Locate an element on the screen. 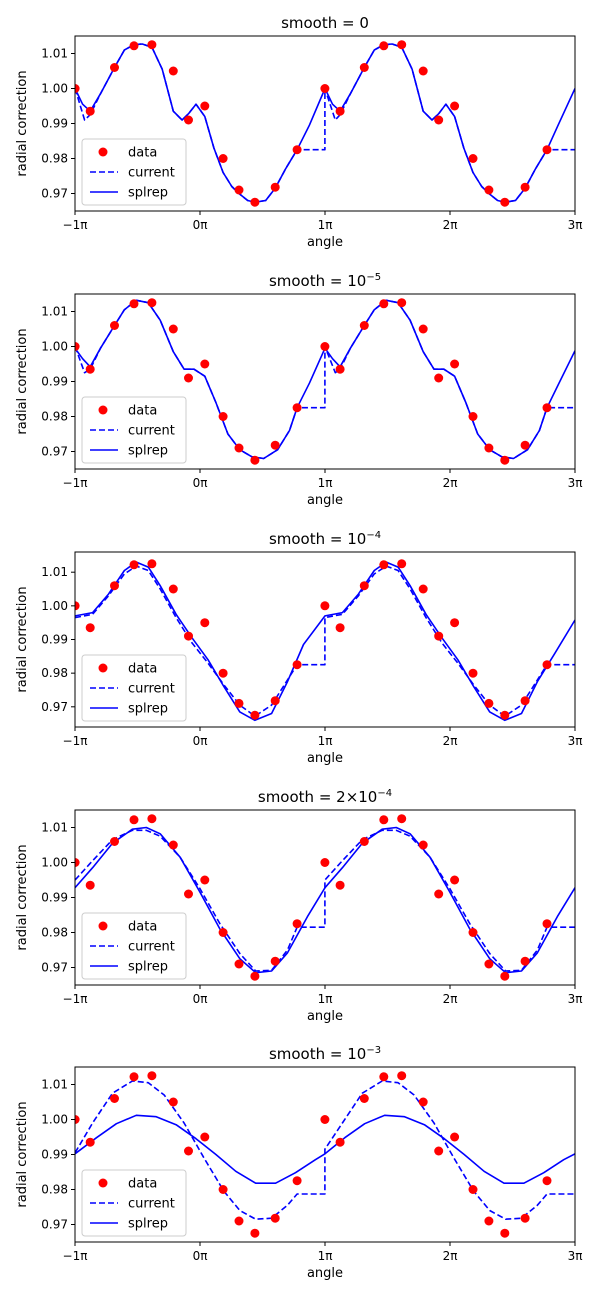  chart-title-exponent: −3 is located at coordinates (373, 1050).